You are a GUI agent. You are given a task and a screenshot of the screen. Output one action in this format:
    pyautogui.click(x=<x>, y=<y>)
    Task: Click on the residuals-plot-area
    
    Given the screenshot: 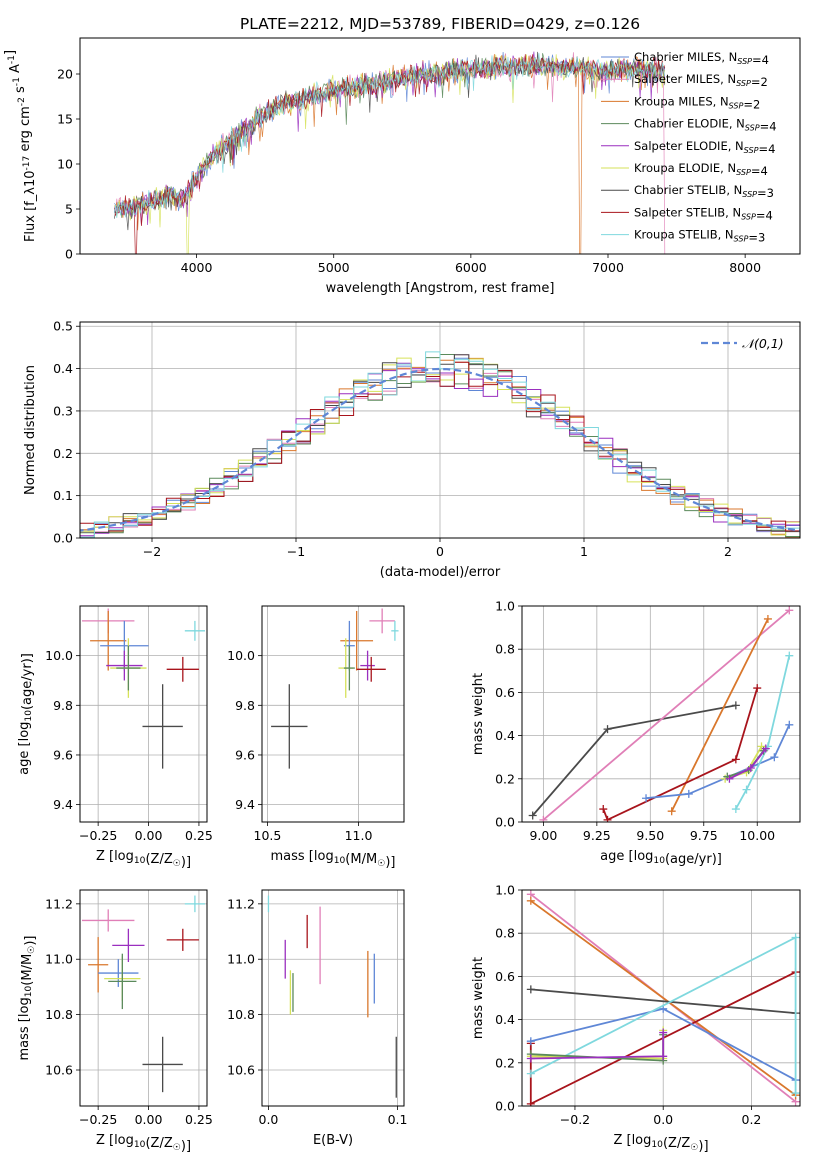 What is the action you would take?
    pyautogui.click(x=440, y=444)
    